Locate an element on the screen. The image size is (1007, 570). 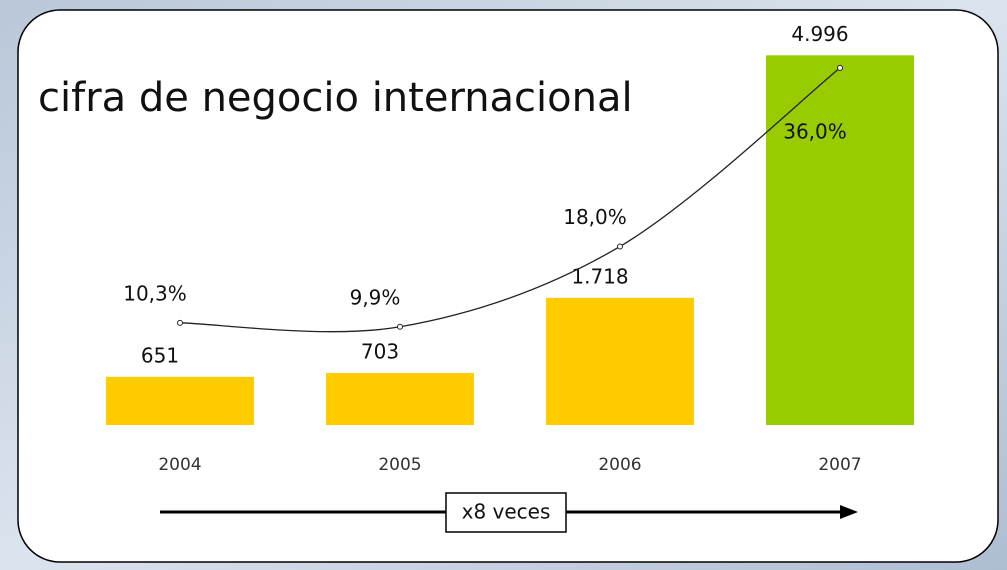
annotation: x8 veces is located at coordinates (506, 512).